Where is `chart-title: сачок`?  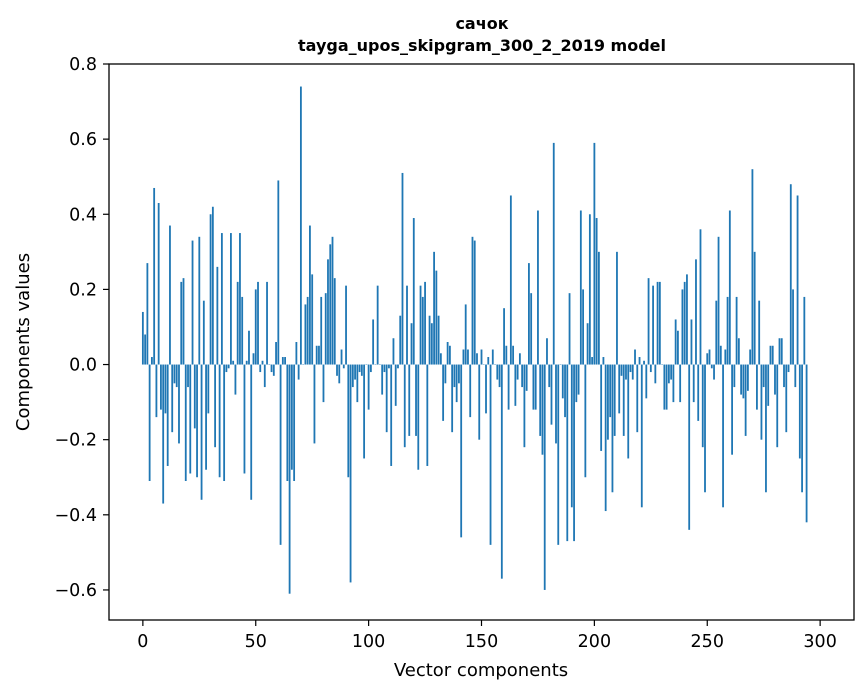
chart-title: сачок is located at coordinates (481, 23).